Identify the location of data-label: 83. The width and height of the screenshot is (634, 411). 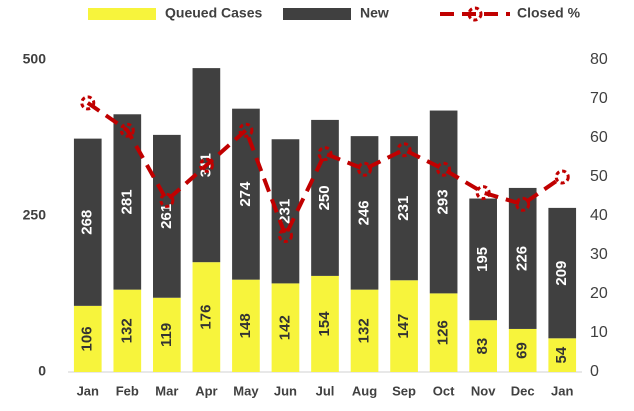
(482, 346).